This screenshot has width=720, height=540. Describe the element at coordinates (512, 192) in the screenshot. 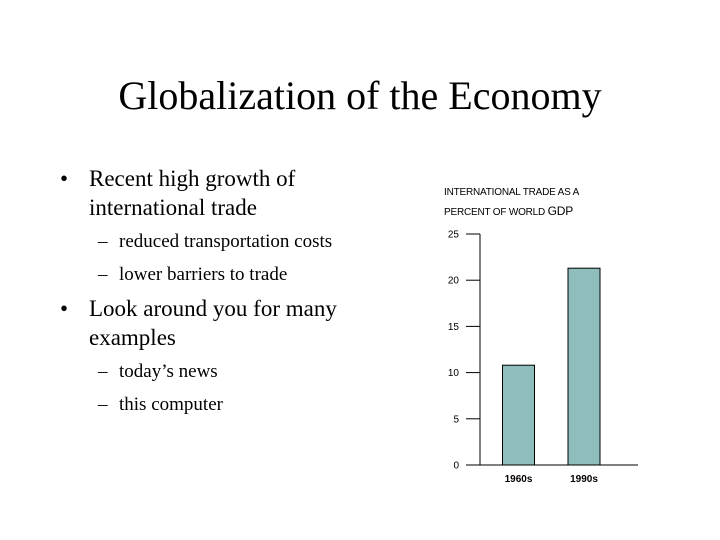

I see `chart-title-line-1: INTERNATIONAL TRADE AS A` at that location.